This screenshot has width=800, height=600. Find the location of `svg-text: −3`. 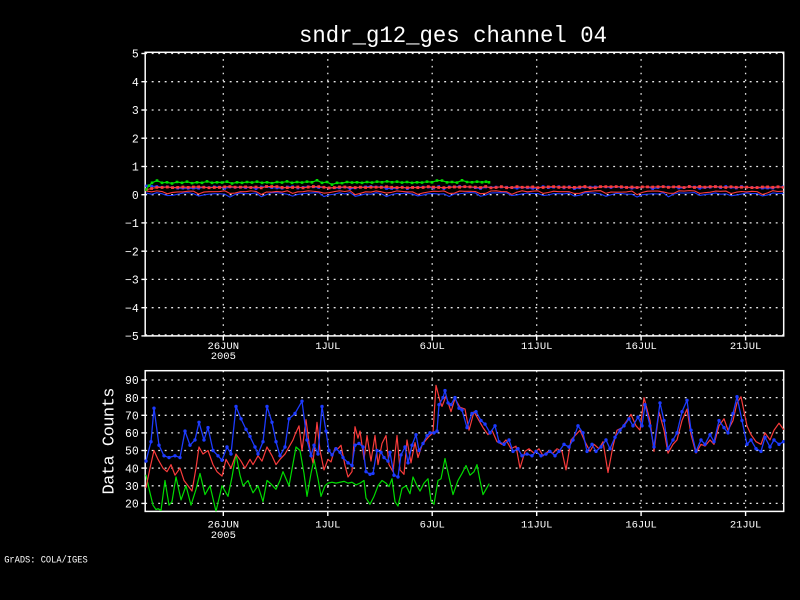

svg-text: −3 is located at coordinates (132, 281).